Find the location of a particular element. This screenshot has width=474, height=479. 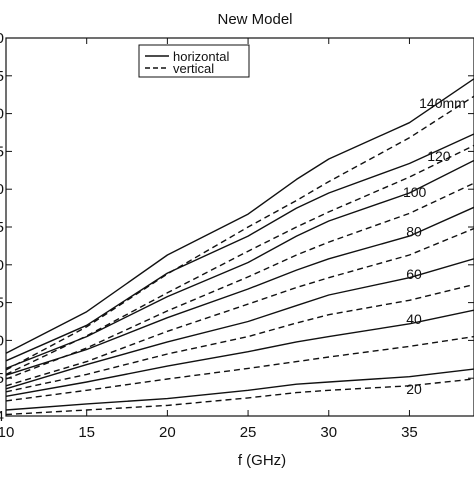

y-tick-label: 15 is located at coordinates (2, 303).